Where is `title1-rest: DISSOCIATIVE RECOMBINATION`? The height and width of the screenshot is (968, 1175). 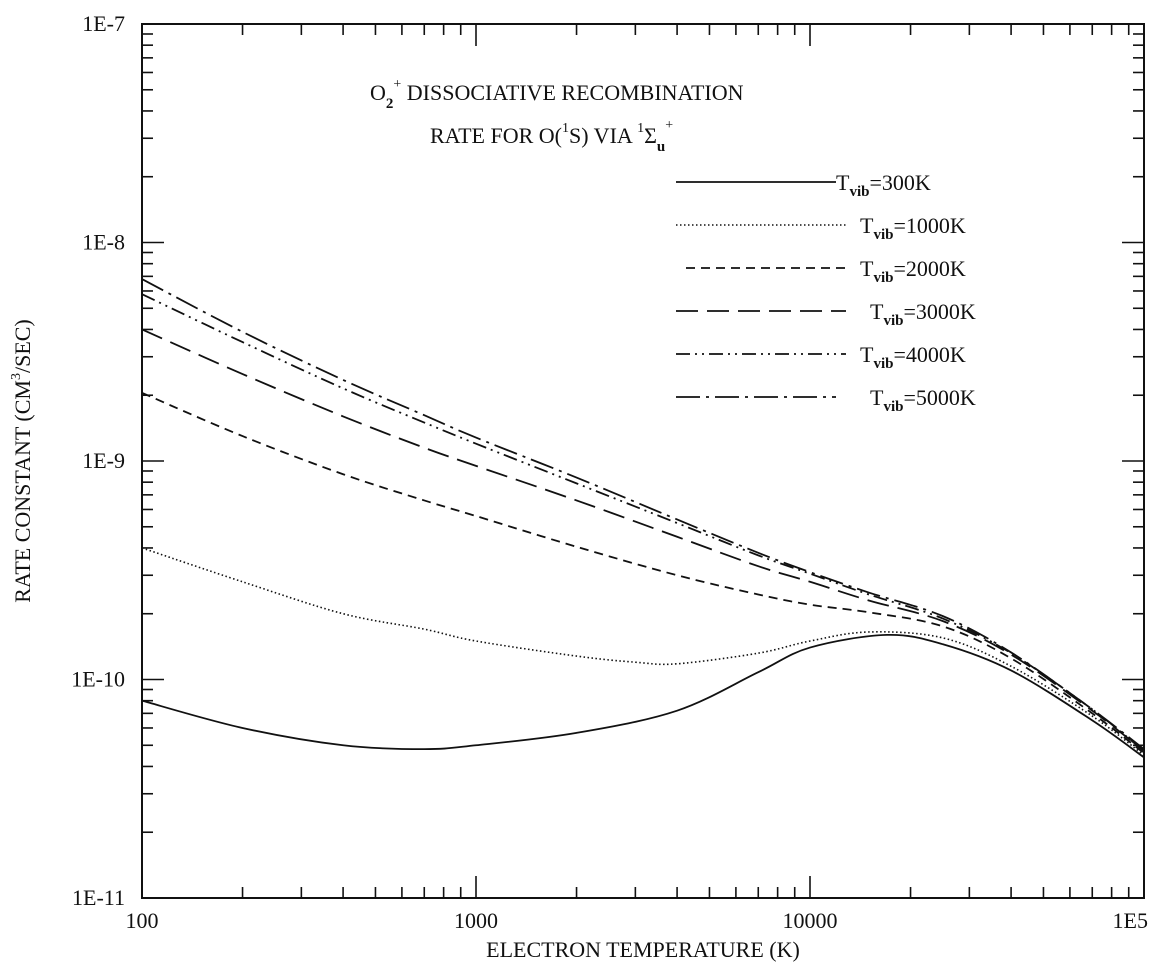
title1-rest: DISSOCIATIVE RECOMBINATION is located at coordinates (572, 92).